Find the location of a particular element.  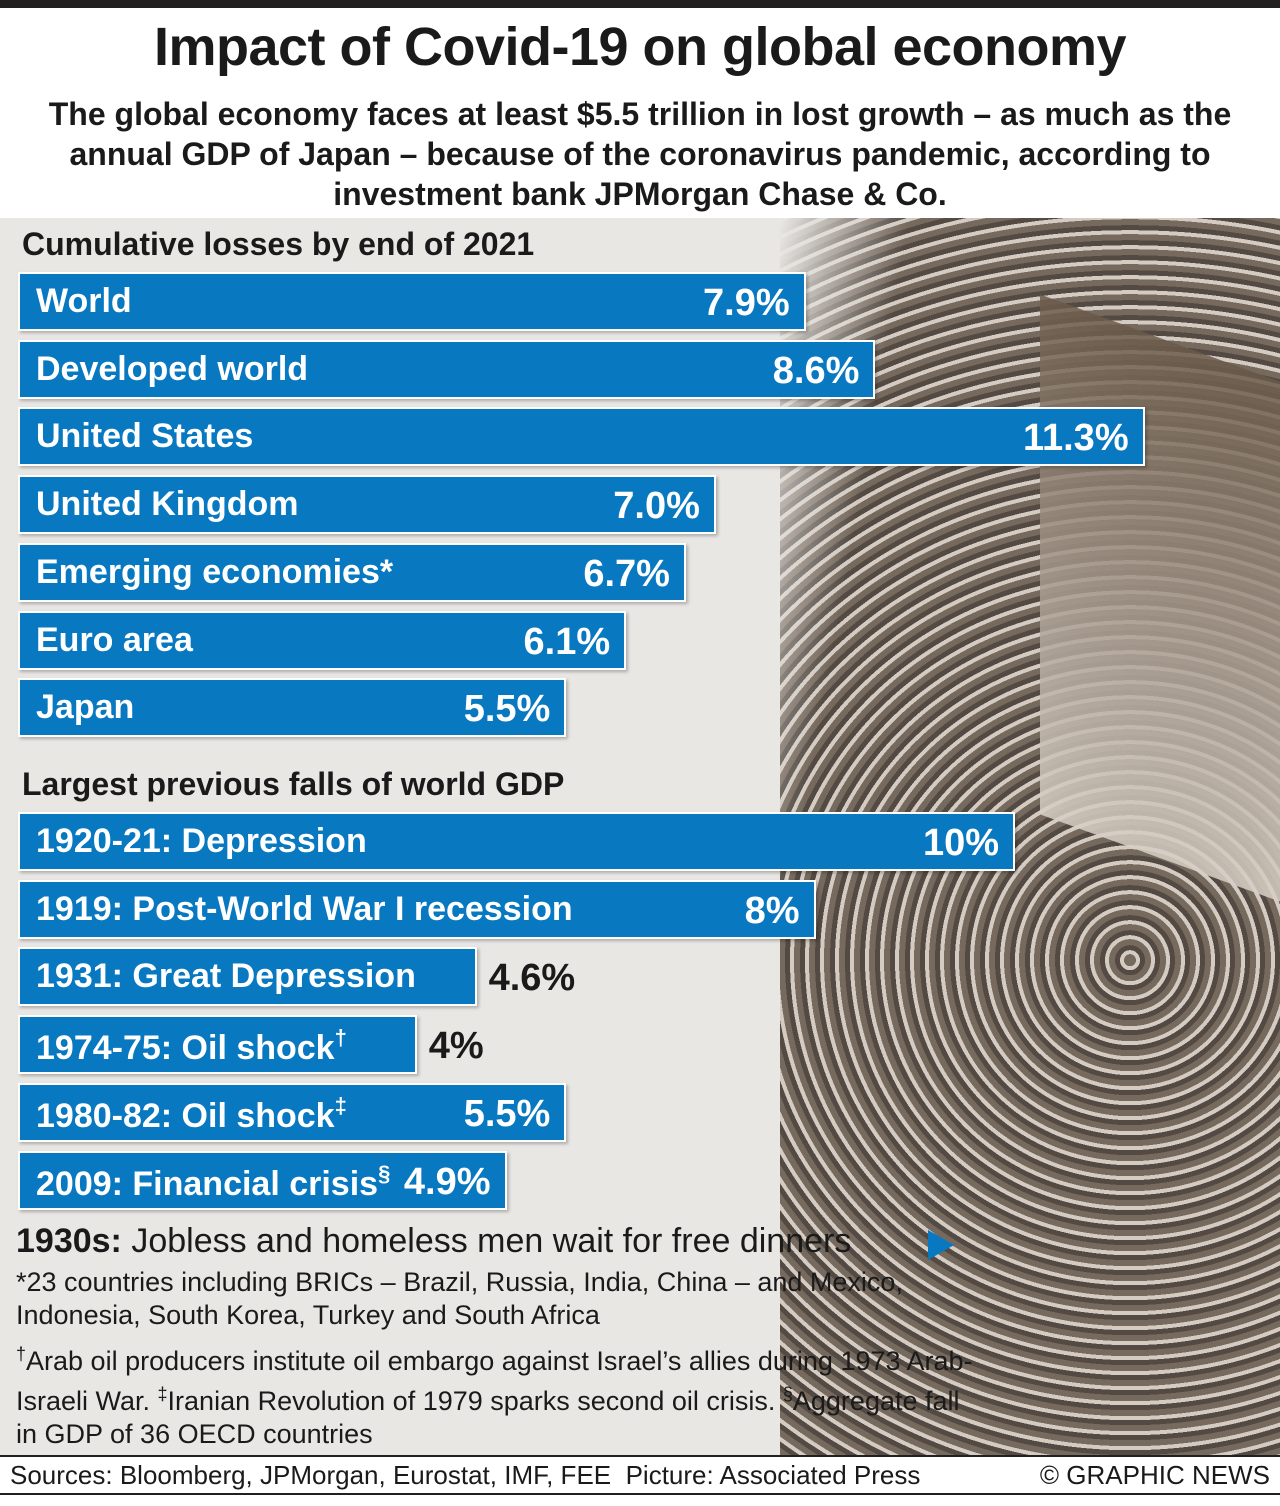

bar-1-3: 1974-75: Oil shock† 4% is located at coordinates (251, 1045).